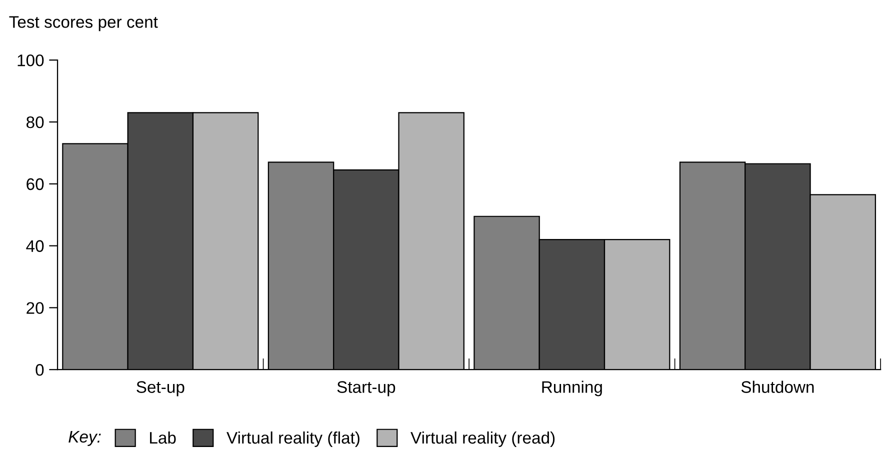  What do you see at coordinates (482, 439) in the screenshot?
I see `legend-label: Virtual reality (read)` at bounding box center [482, 439].